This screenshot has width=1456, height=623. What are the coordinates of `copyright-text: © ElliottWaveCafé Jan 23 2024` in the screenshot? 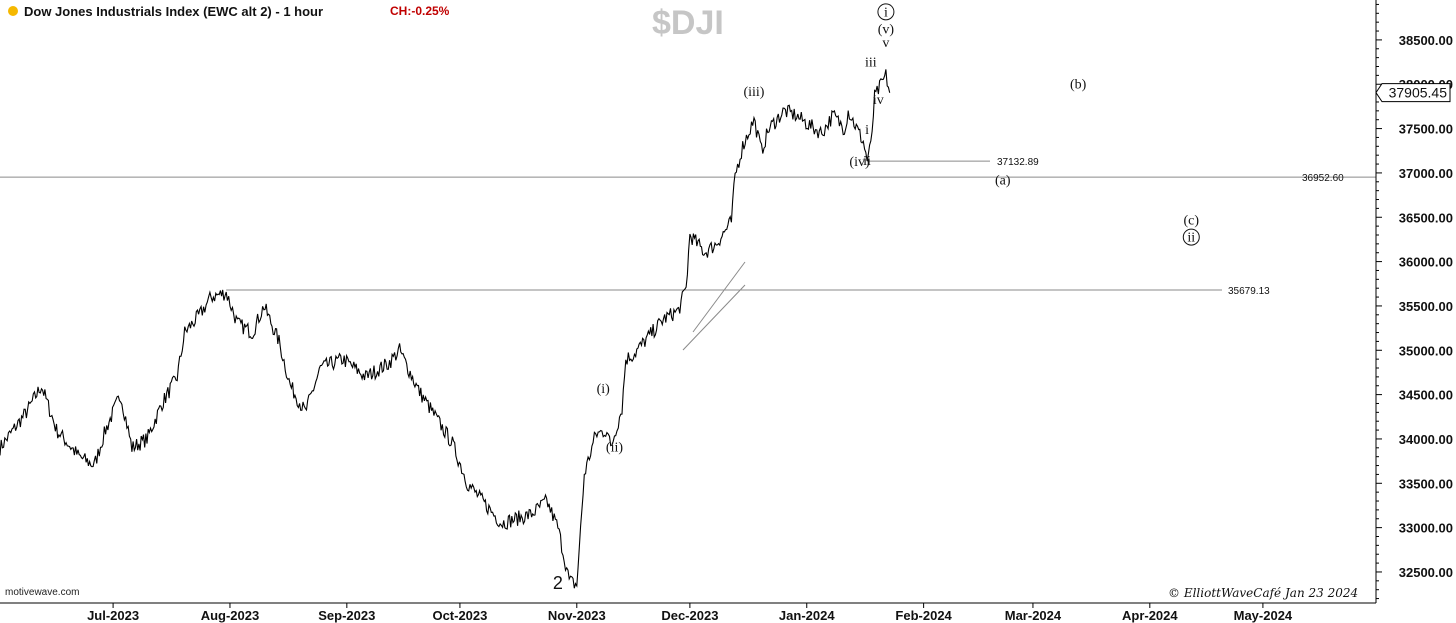 It's located at (1263, 593).